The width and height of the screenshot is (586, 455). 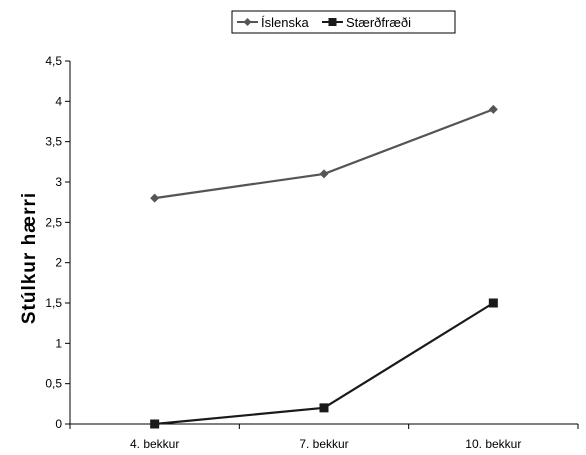 What do you see at coordinates (58, 182) in the screenshot?
I see `y-tick-label: 3` at bounding box center [58, 182].